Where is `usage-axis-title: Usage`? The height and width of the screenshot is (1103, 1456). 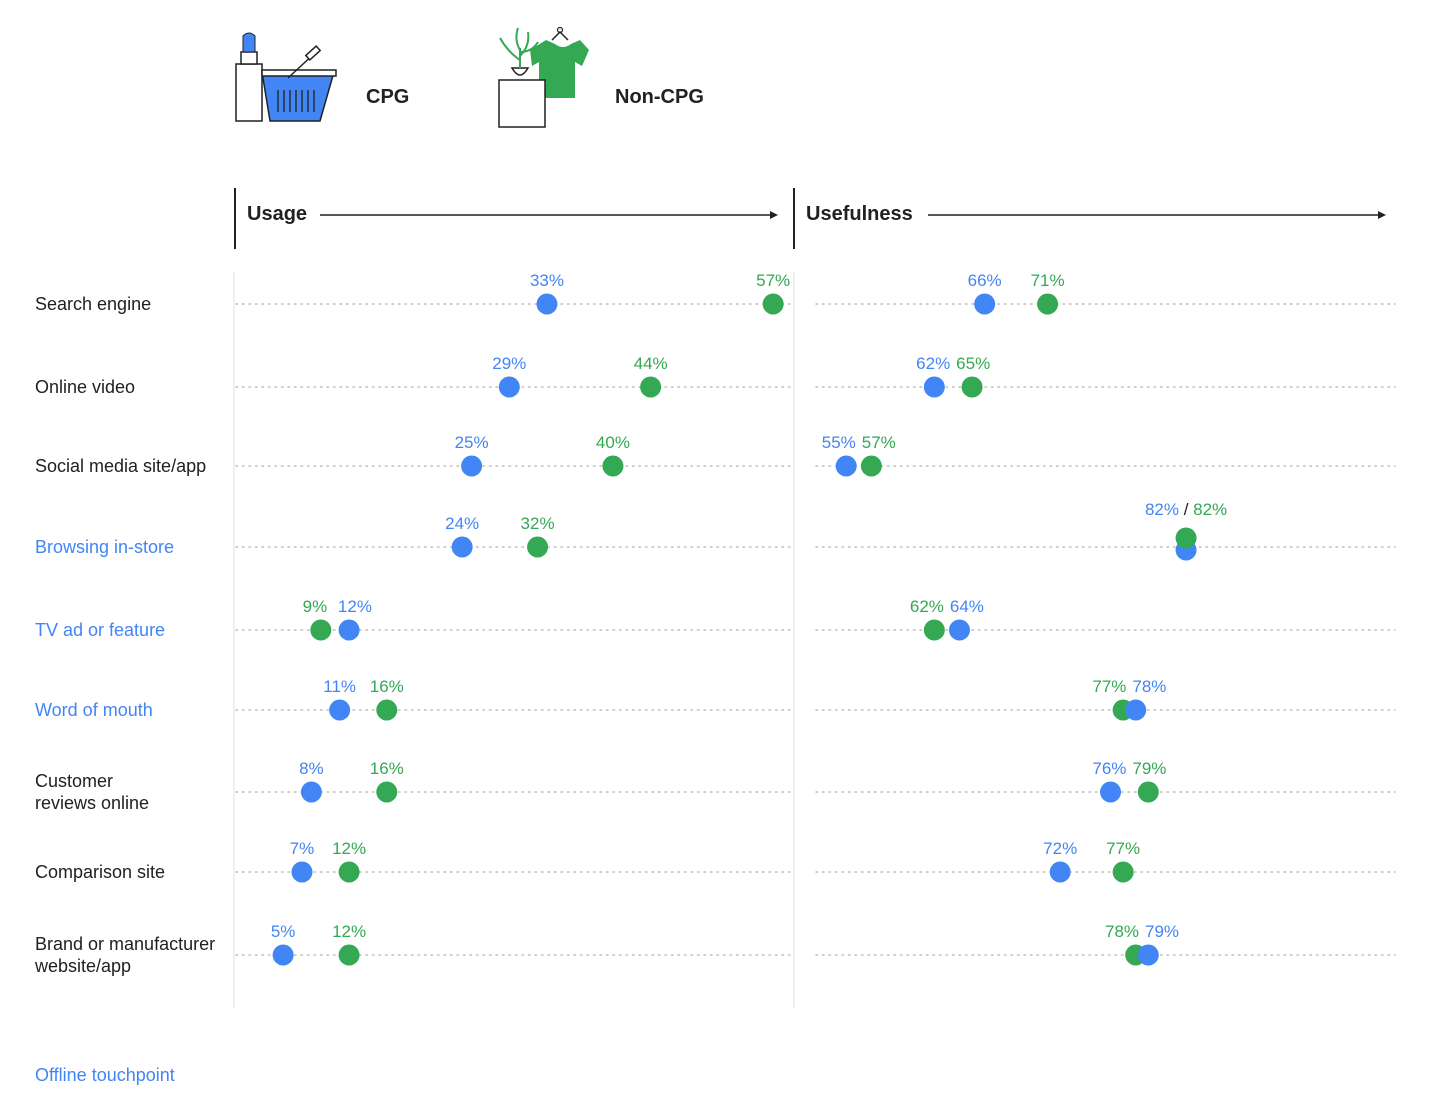
usage-axis-title: Usage is located at coordinates (277, 214).